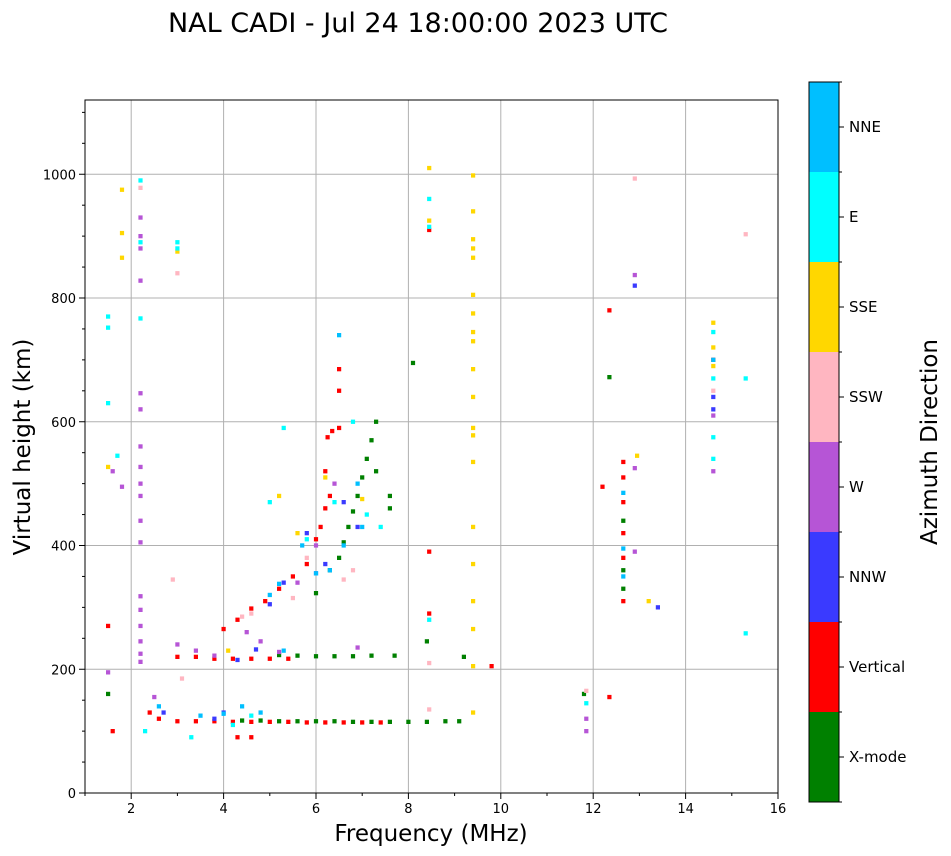  Describe the element at coordinates (857, 442) in the screenshot. I see `colorbar: X-mode Vertical NNW W SSW SSE E NNE` at that location.